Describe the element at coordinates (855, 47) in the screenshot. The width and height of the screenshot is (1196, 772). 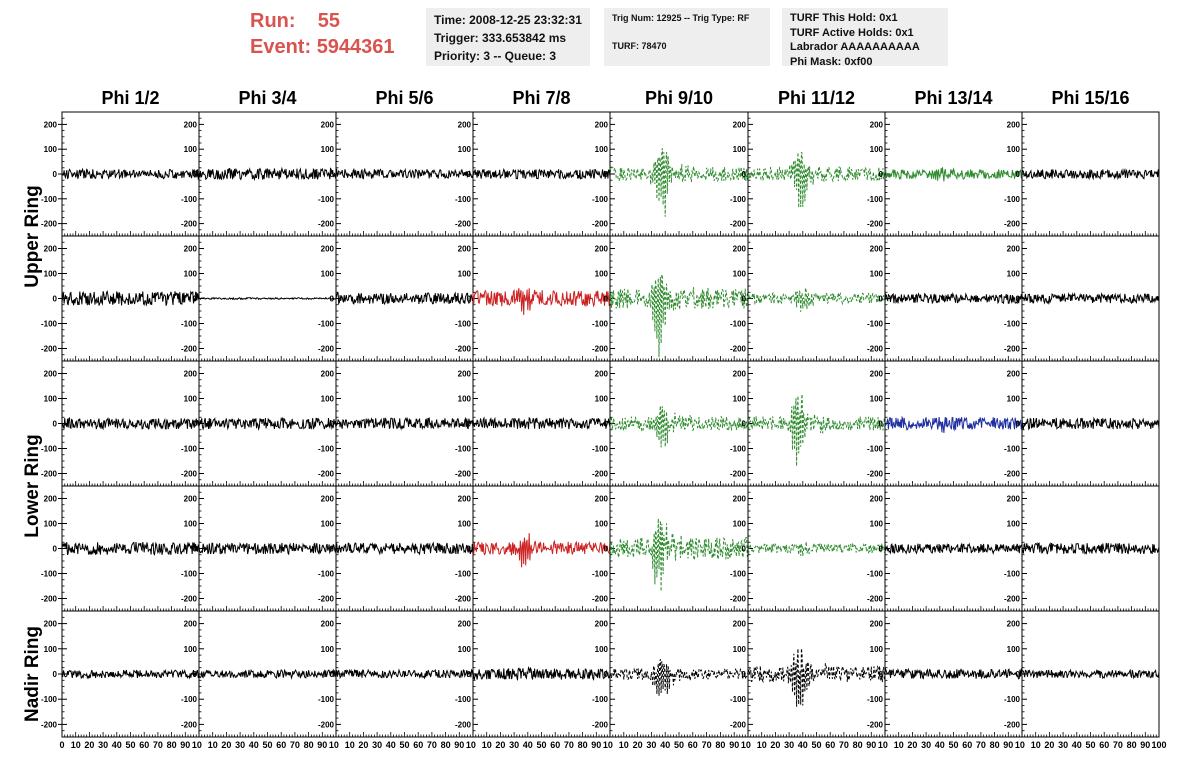
I see `labrador-text: Labrador AAAAAAAAAA` at that location.